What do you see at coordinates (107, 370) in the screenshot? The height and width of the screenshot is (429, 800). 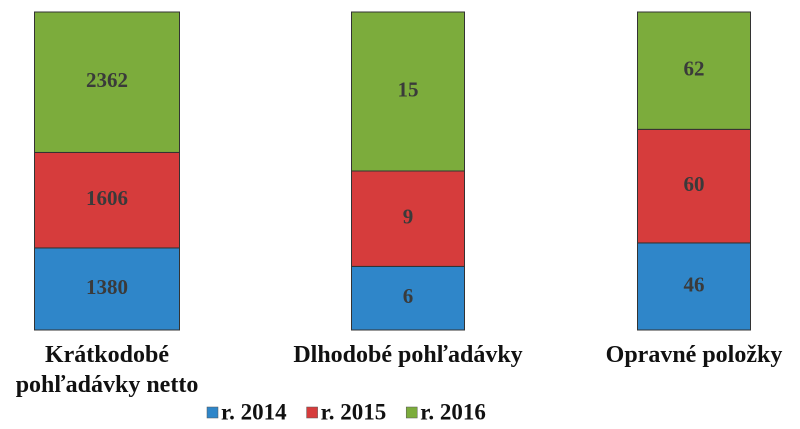 I see `x-tick-label: Krátkodobé pohľadávky netto` at bounding box center [107, 370].